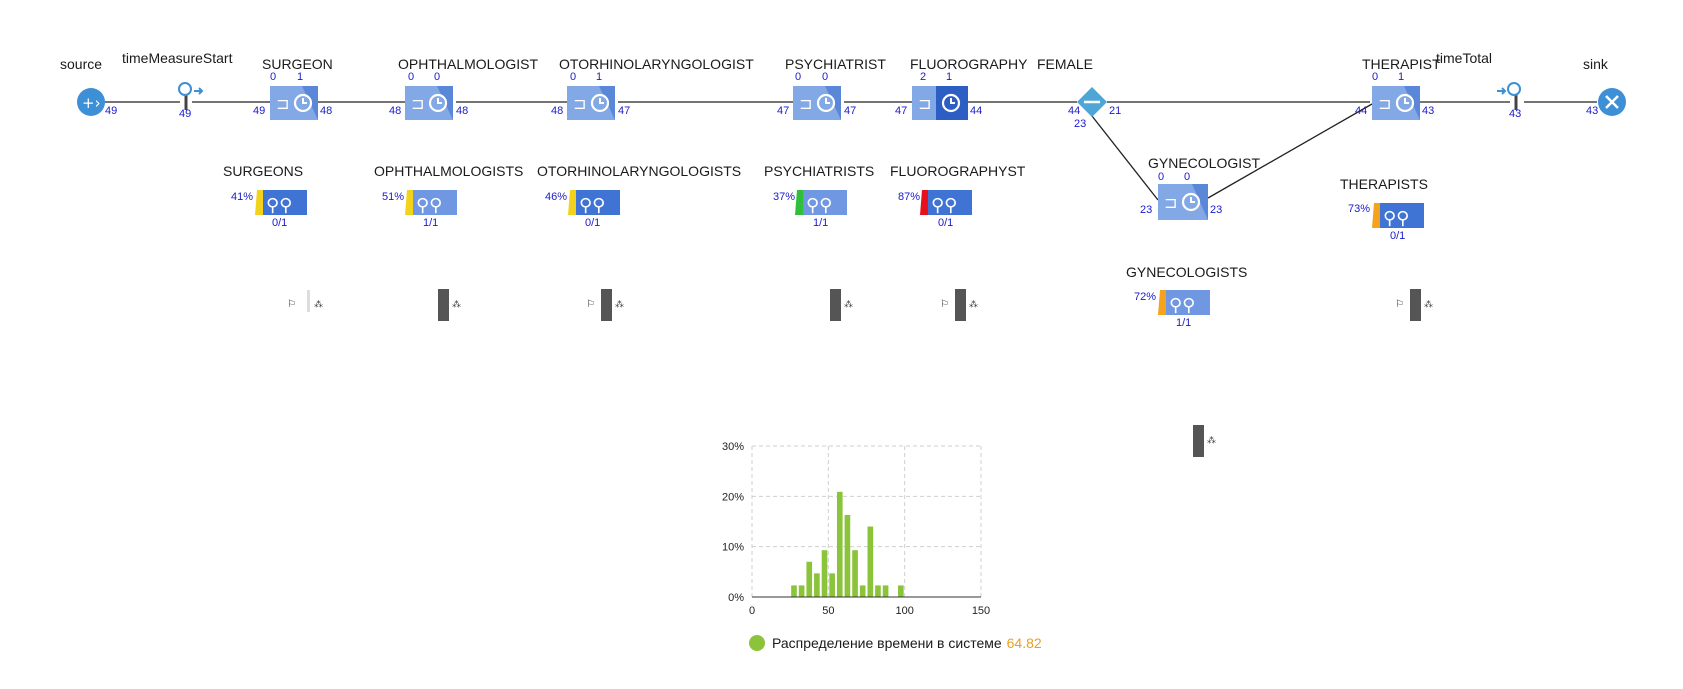 This screenshot has height=689, width=1683. I want to click on y-tick-label: 0%, so click(736, 598).